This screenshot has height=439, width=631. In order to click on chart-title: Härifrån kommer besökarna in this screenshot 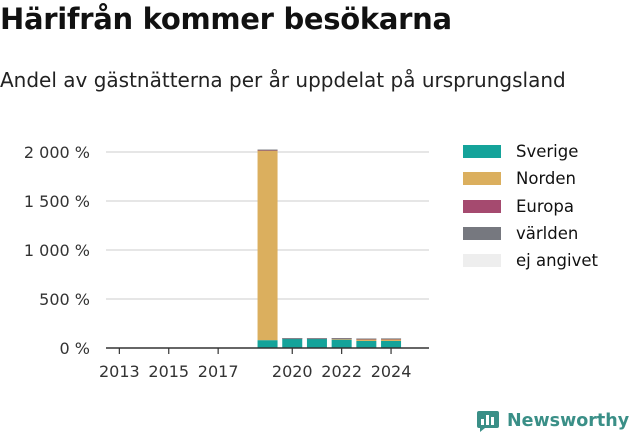, I will do `click(226, 19)`.